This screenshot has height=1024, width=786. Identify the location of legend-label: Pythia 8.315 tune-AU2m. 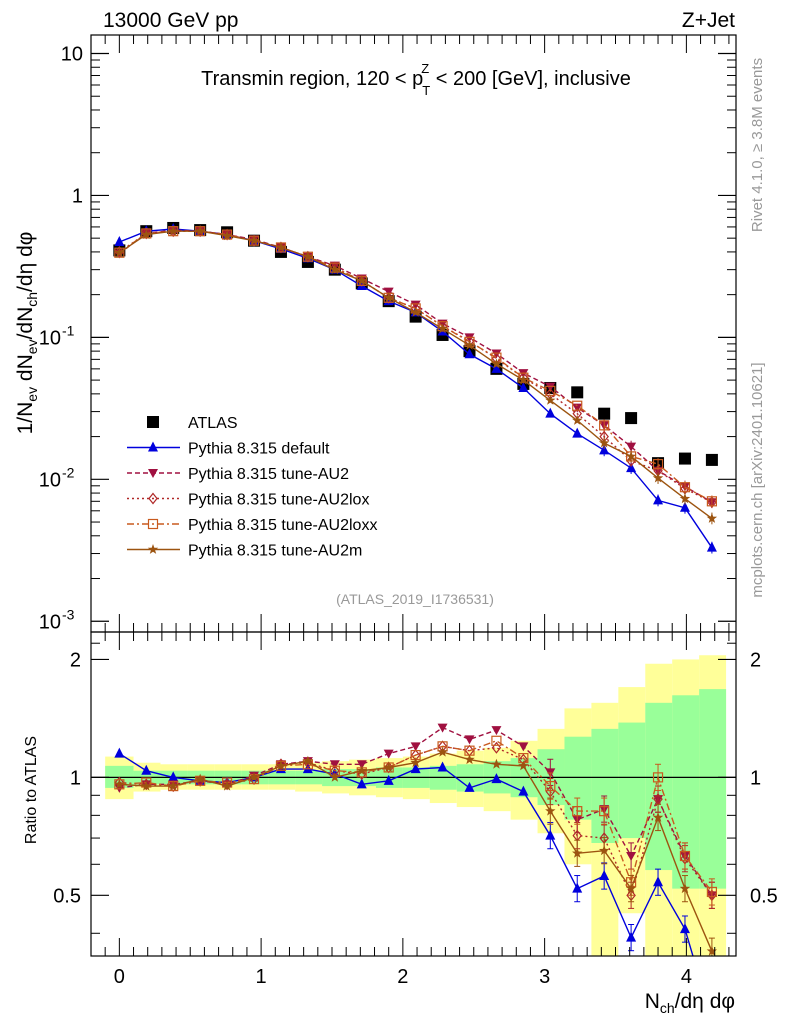
(275, 551).